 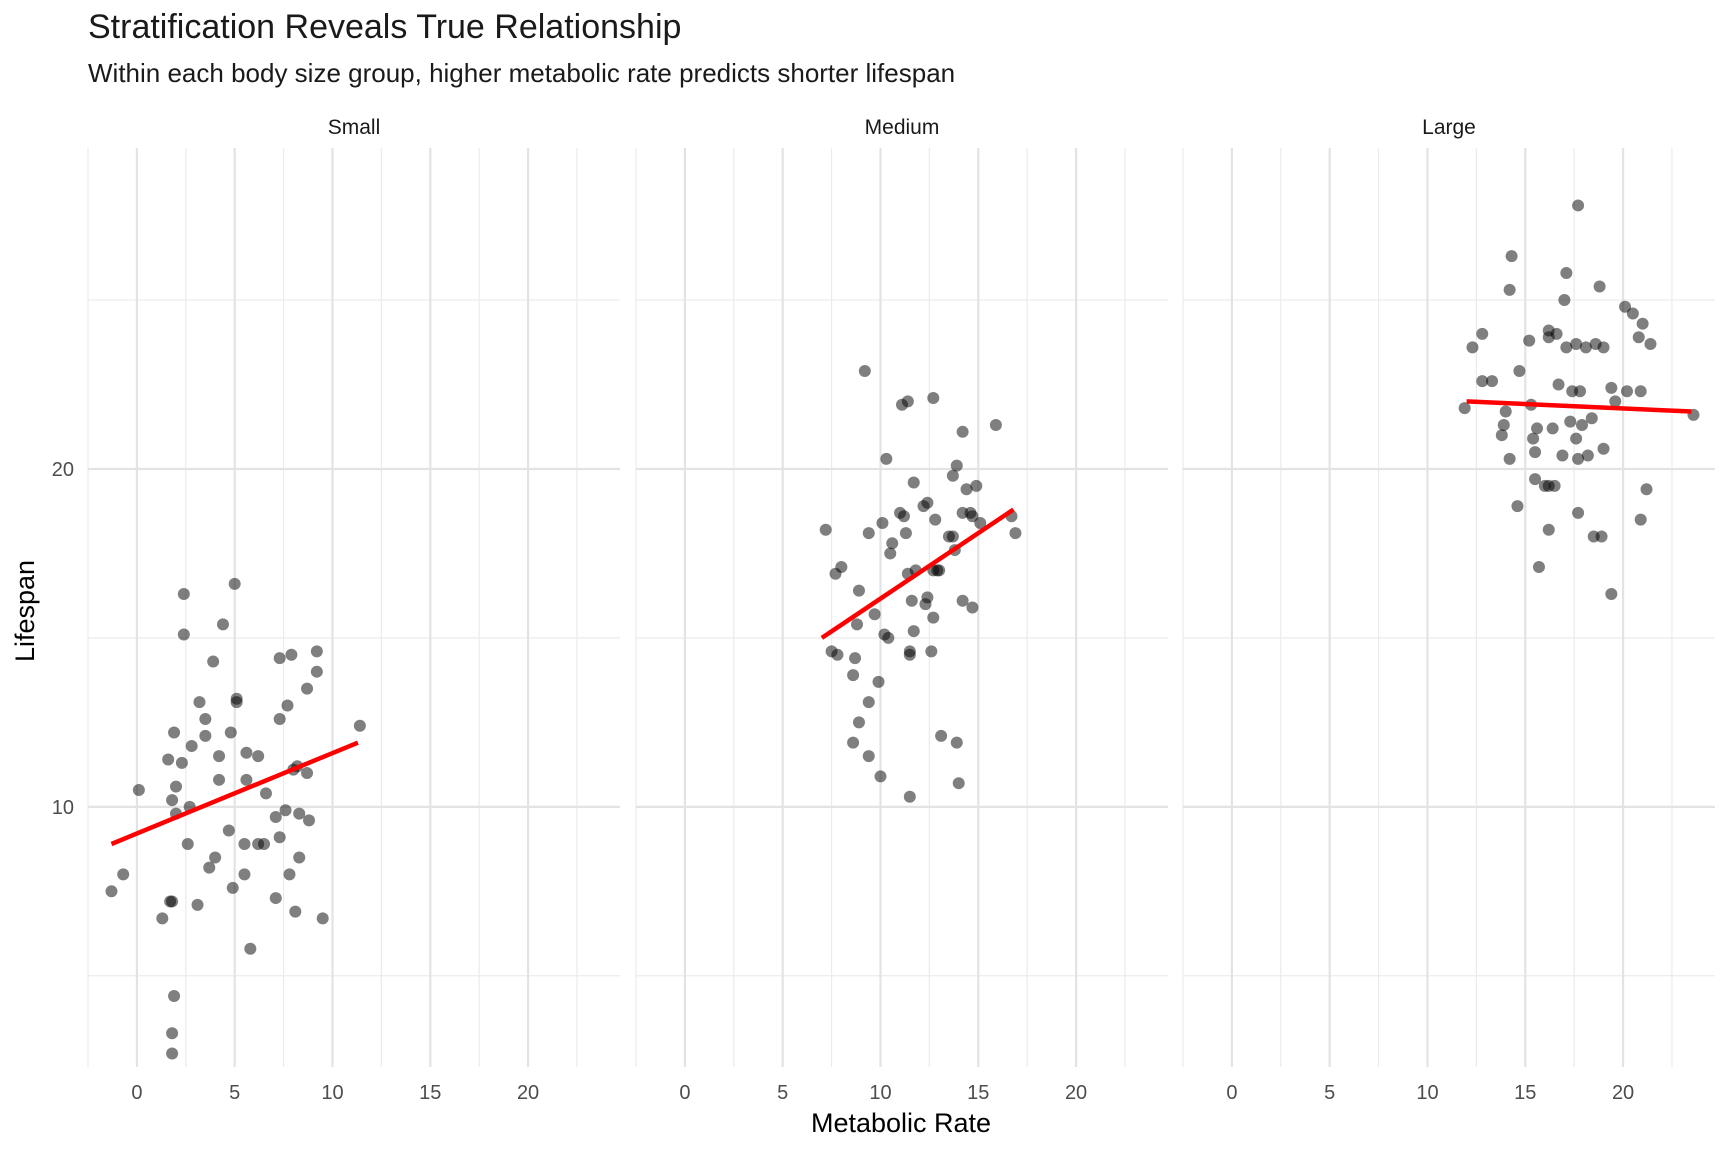 I want to click on y-tick-label: 20, so click(x=63, y=470).